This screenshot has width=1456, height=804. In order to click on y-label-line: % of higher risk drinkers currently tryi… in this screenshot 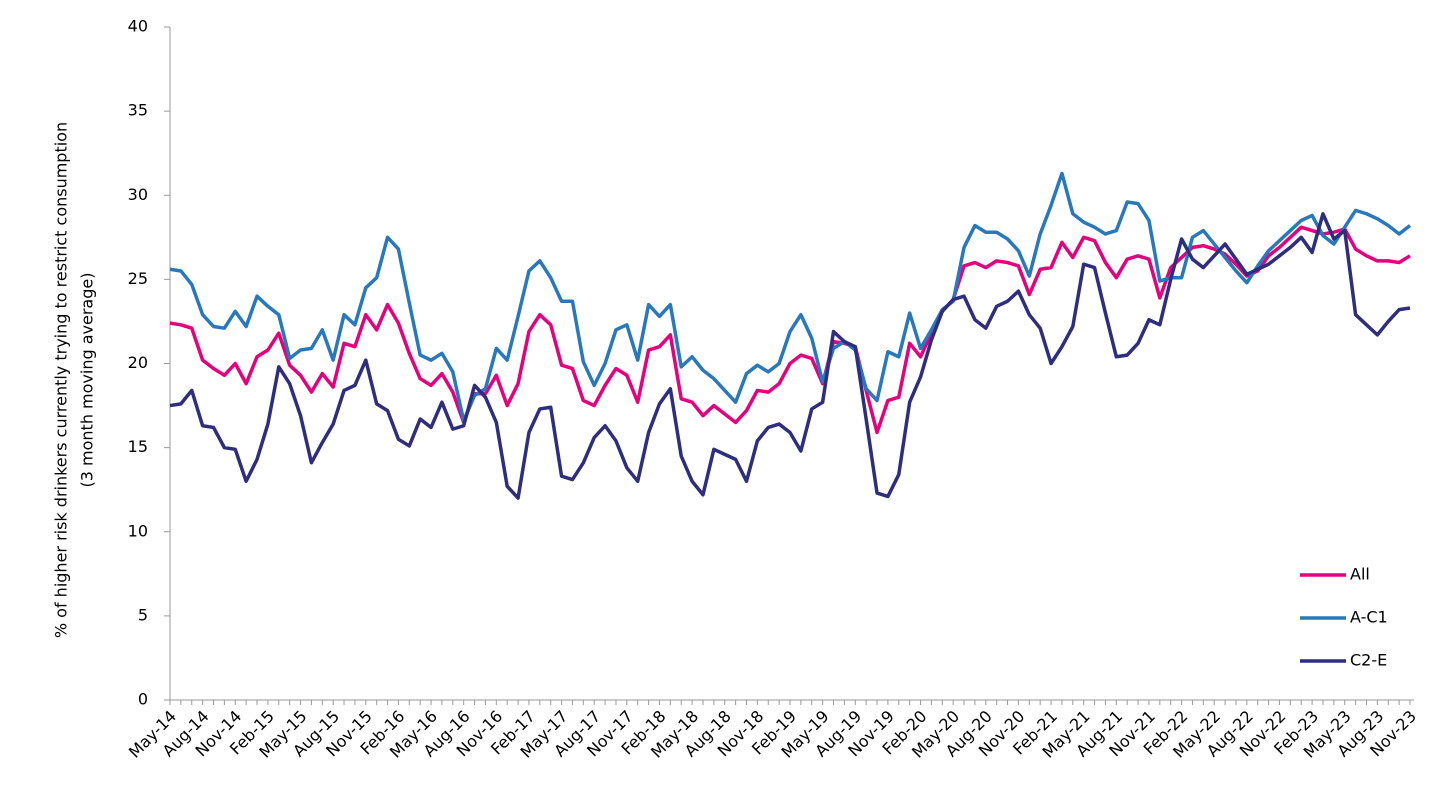, I will do `click(61, 380)`.